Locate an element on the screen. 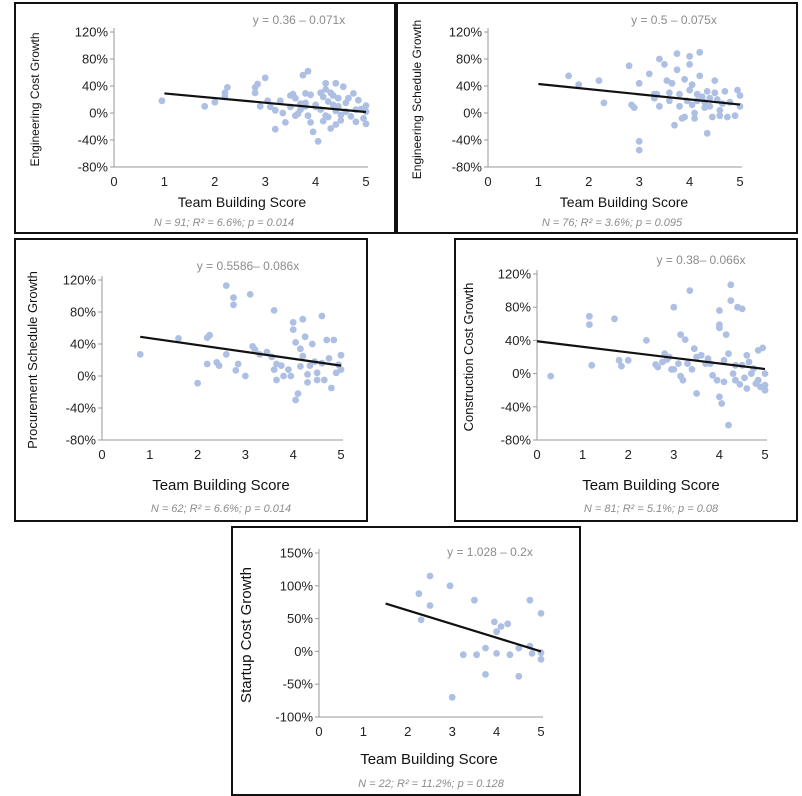 This screenshot has height=796, width=802. x-tick-label: 0 is located at coordinates (318, 731).